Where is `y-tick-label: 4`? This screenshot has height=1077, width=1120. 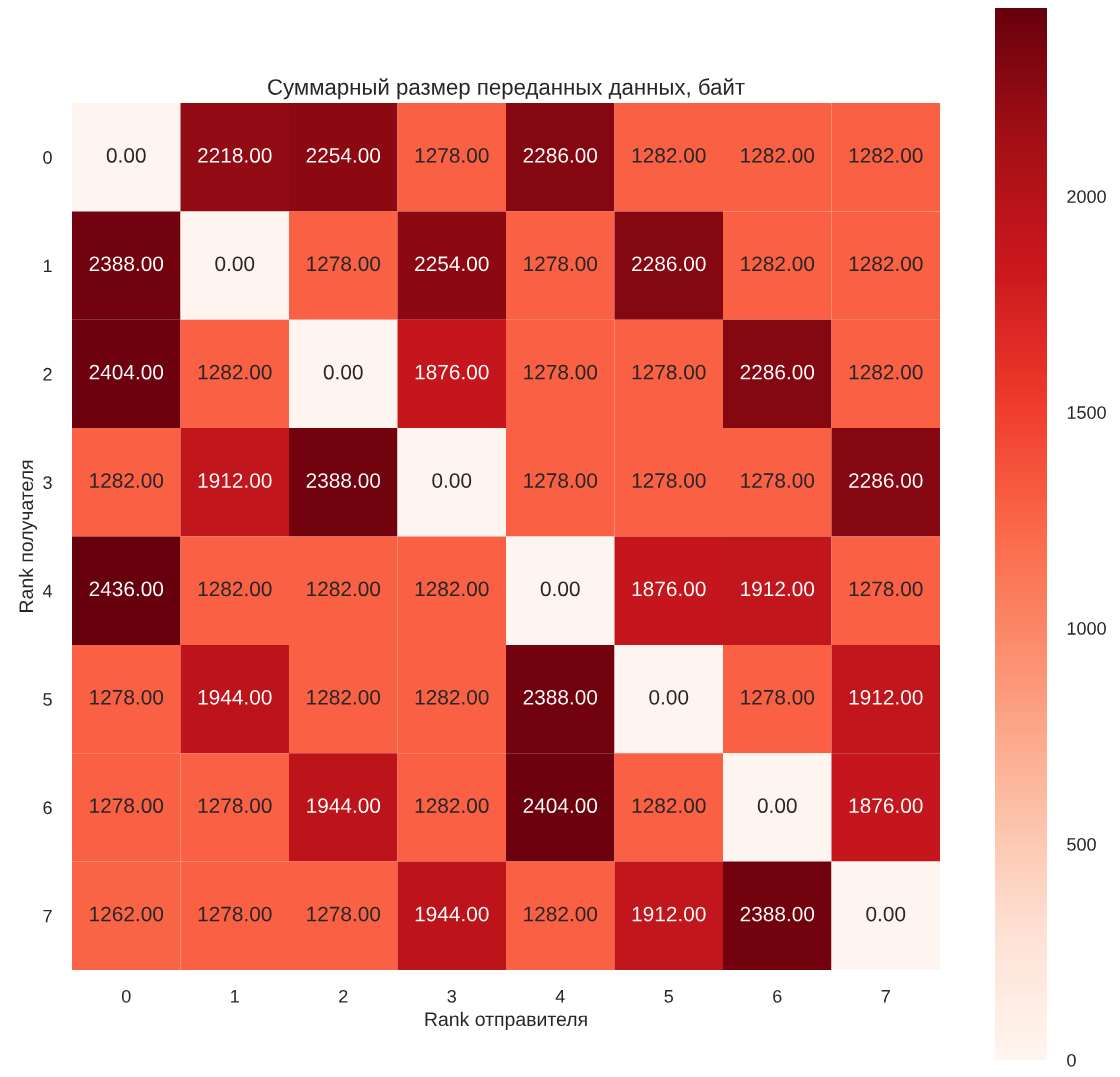 y-tick-label: 4 is located at coordinates (47, 591).